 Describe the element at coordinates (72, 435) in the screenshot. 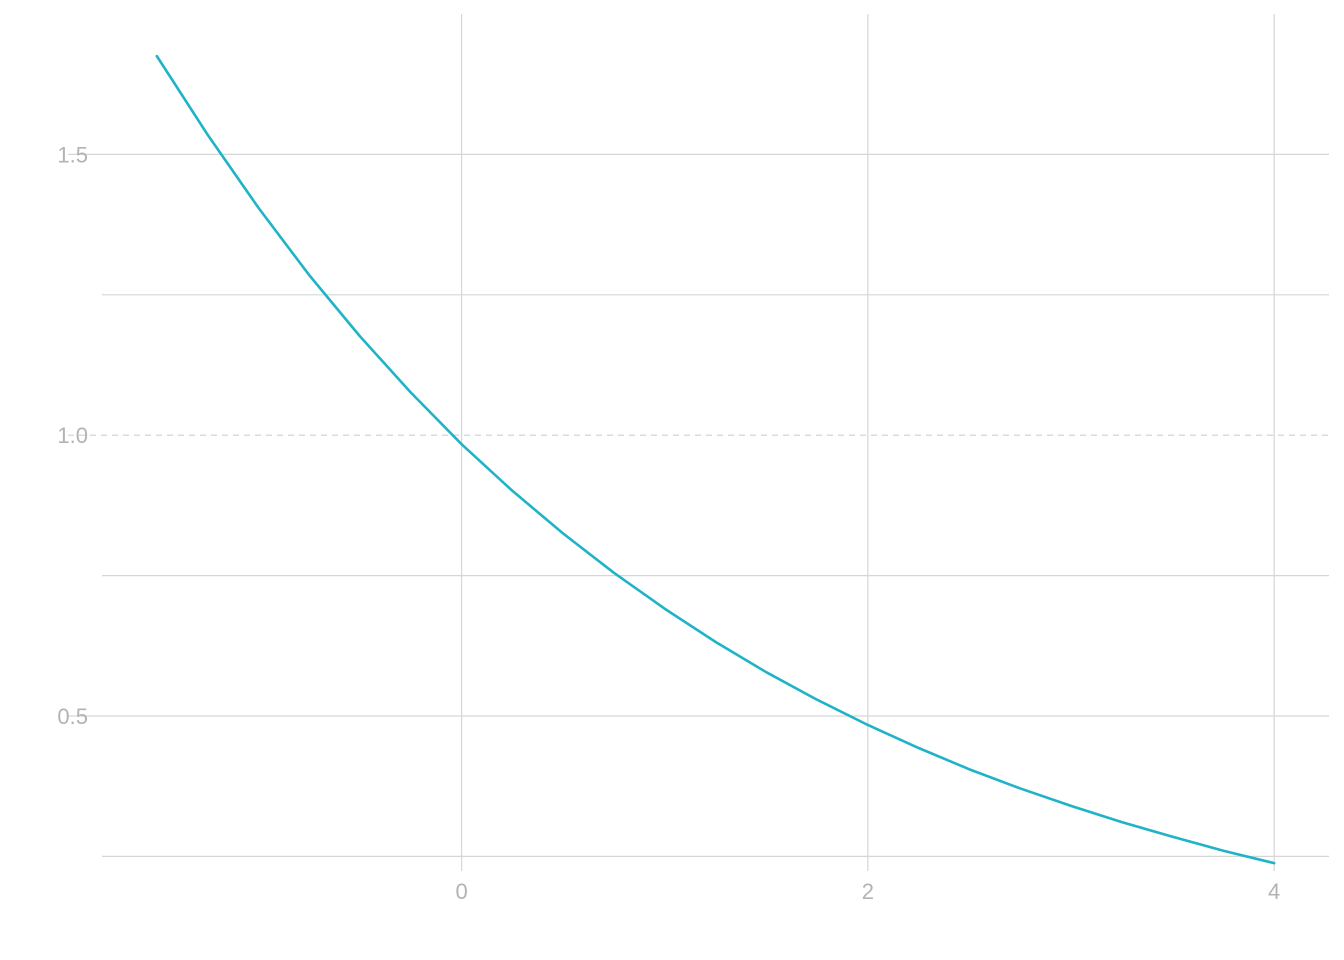

I see `y-tick-label: 1.0` at that location.